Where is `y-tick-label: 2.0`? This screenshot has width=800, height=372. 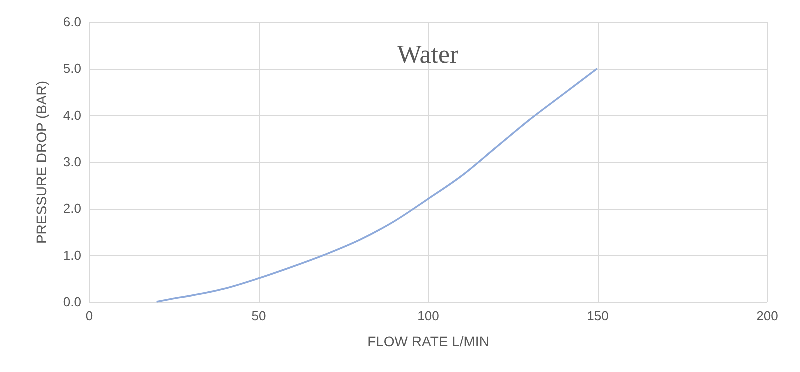
y-tick-label: 2.0 is located at coordinates (72, 208).